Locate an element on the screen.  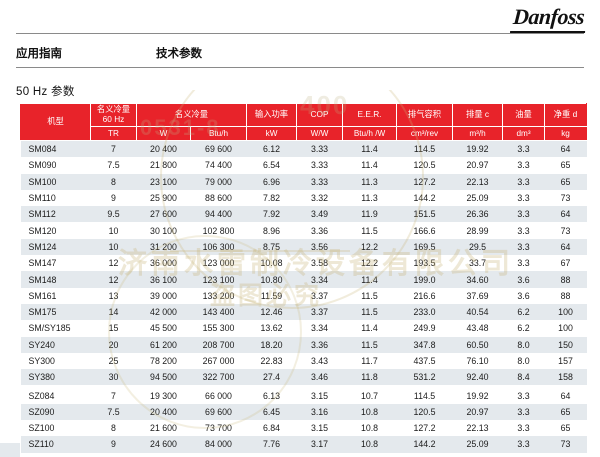
unit-cm3-rev: cm³/rev is located at coordinates (425, 133).